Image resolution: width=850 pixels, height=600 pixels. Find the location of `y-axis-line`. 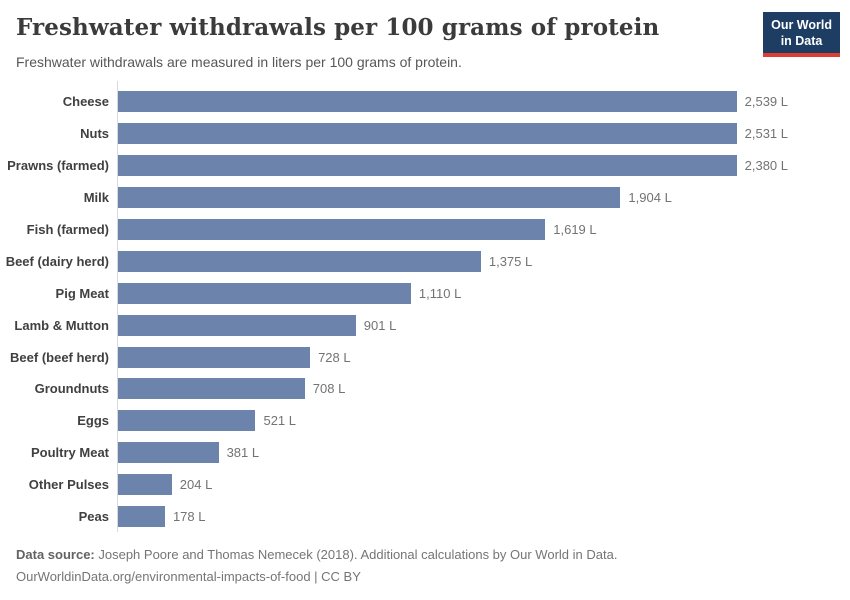

y-axis-line is located at coordinates (117, 307).